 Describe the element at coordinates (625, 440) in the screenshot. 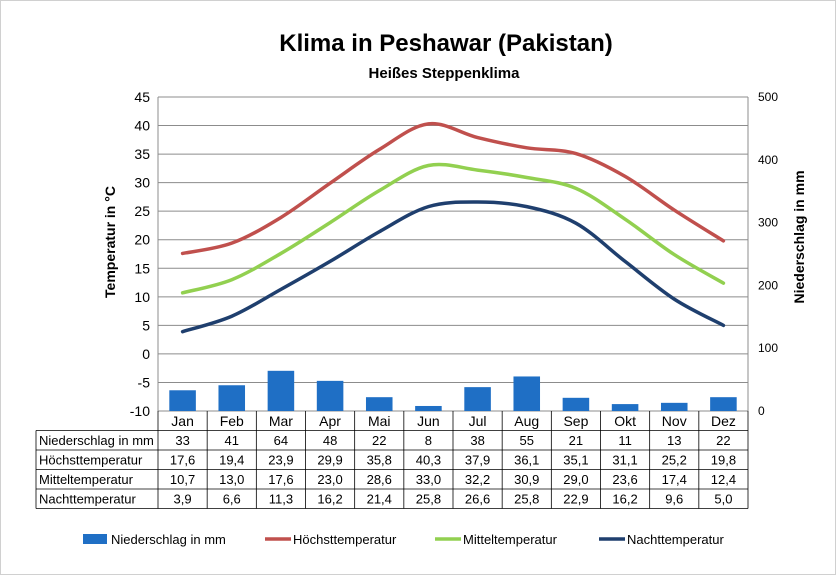

I see `table-cell: 11` at that location.